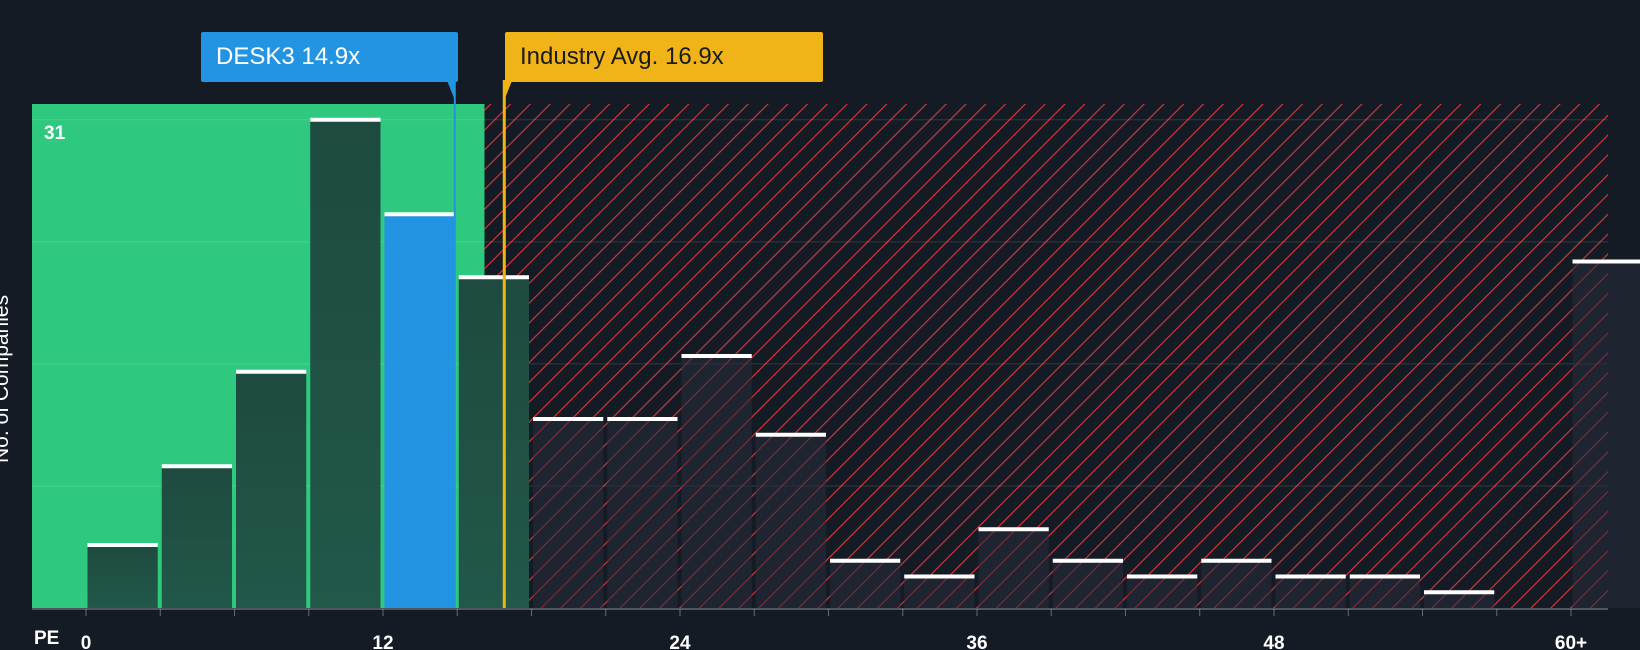 The width and height of the screenshot is (1640, 650). I want to click on company-pe-label: DESK3 14.9x, so click(329, 57).